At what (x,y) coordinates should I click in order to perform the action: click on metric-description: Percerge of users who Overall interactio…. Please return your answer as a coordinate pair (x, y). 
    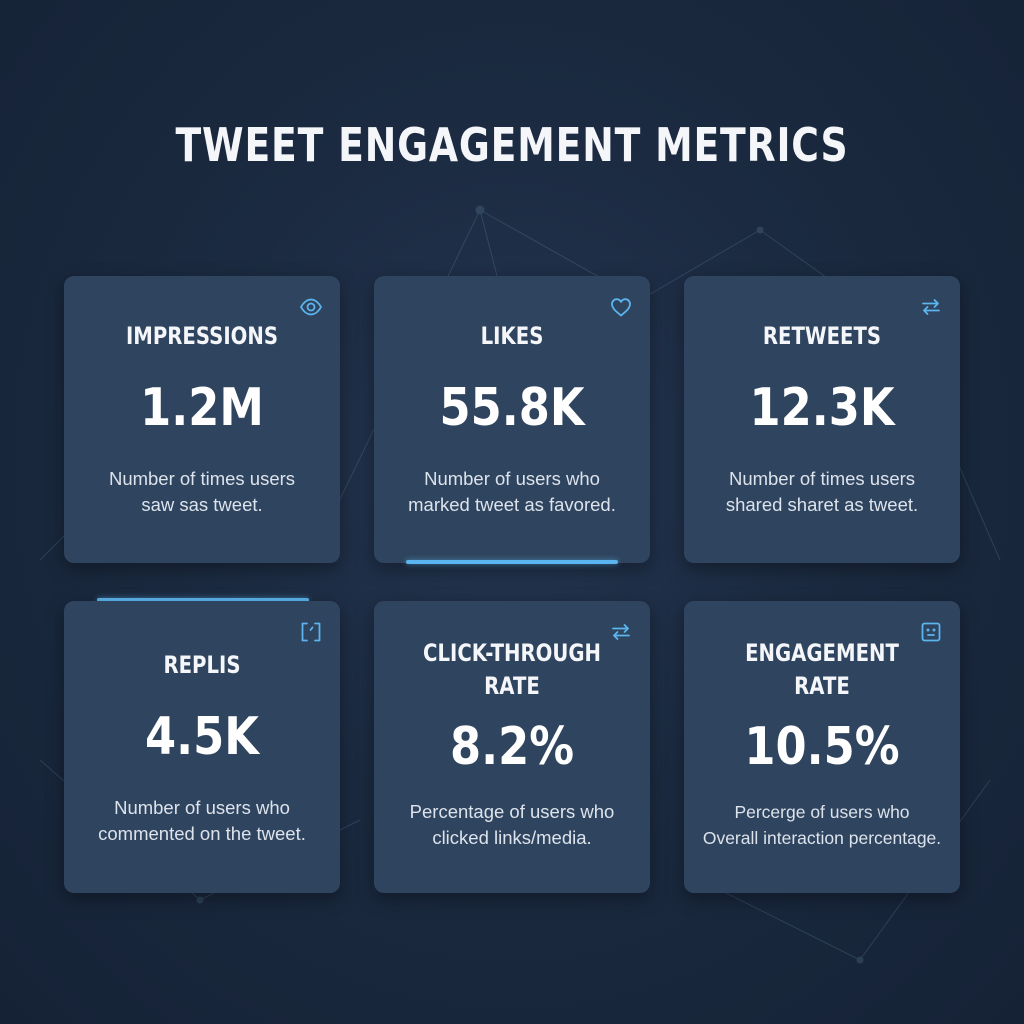
    Looking at the image, I should click on (822, 825).